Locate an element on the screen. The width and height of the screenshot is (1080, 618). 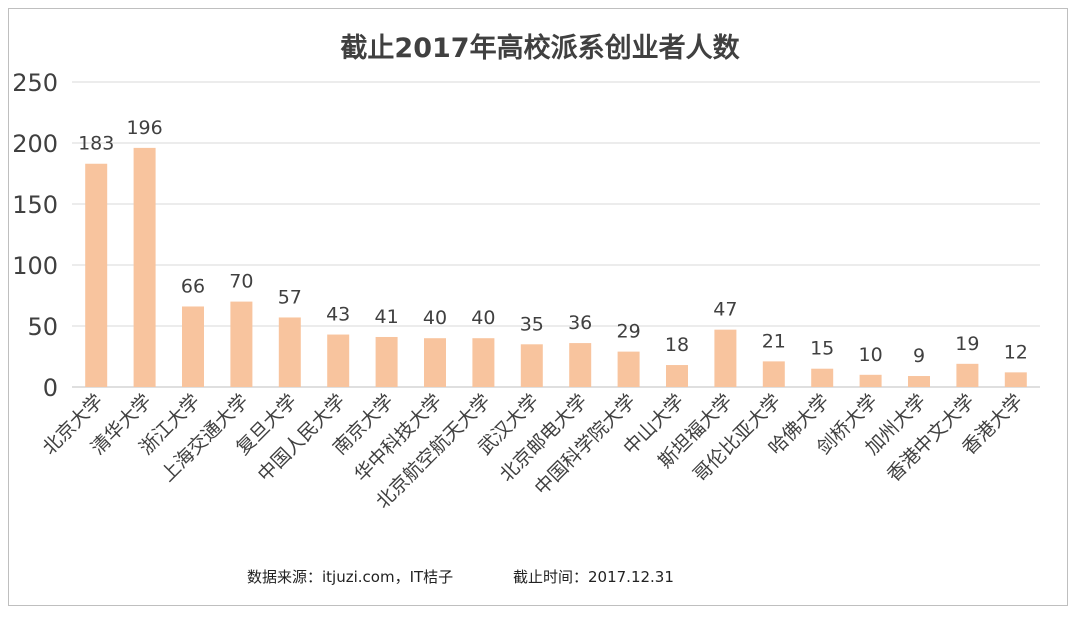
data-label: 35 is located at coordinates (532, 324).